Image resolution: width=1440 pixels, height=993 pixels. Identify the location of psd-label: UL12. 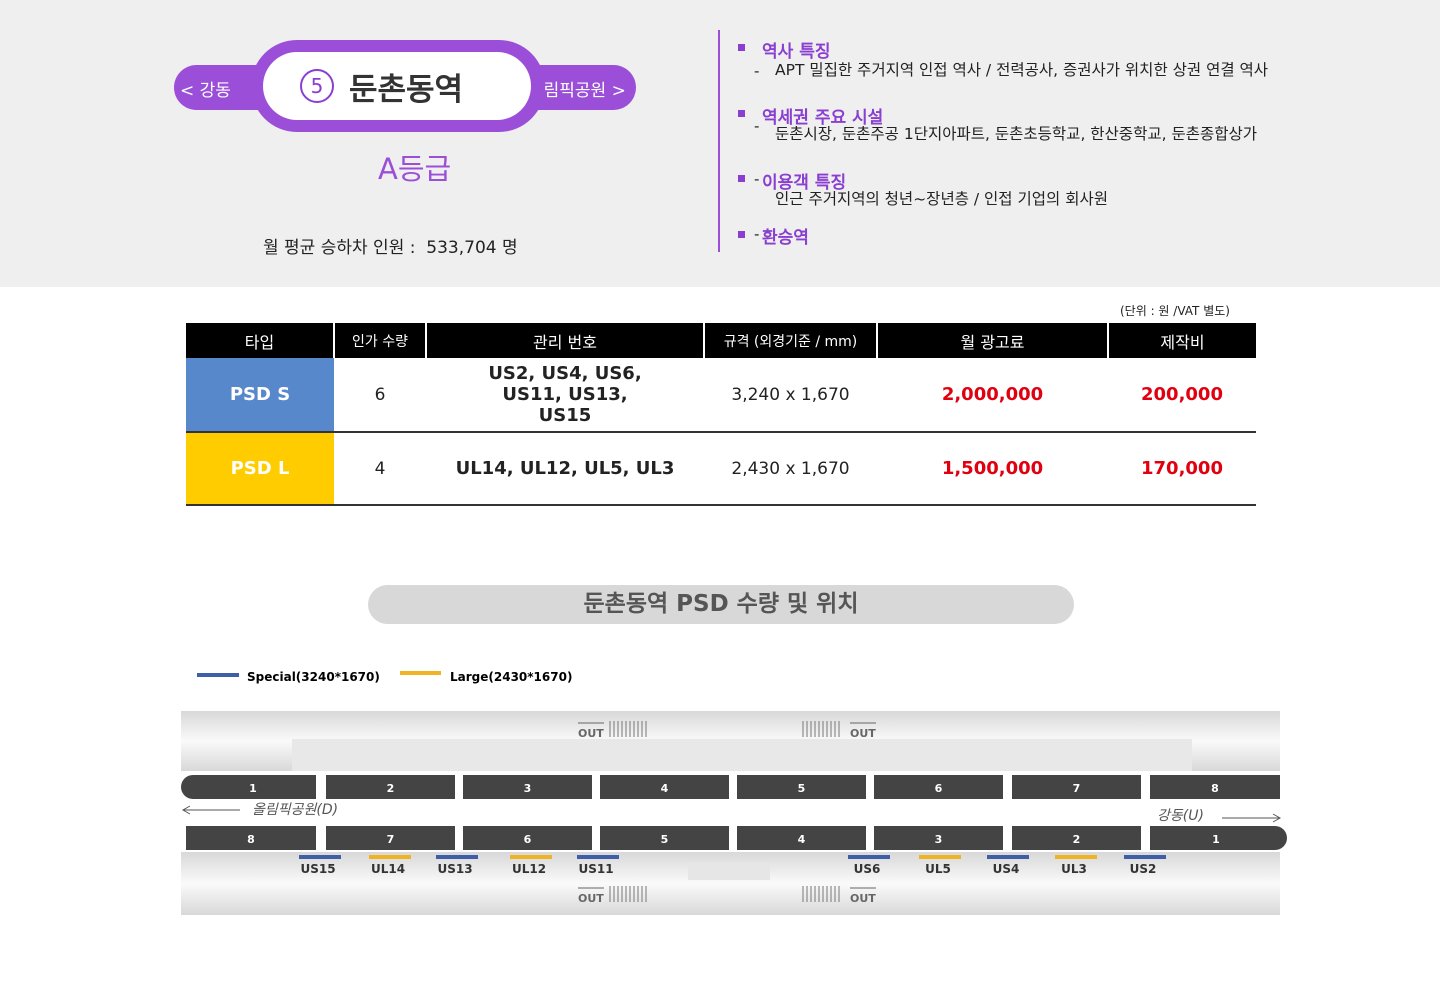
(529, 869).